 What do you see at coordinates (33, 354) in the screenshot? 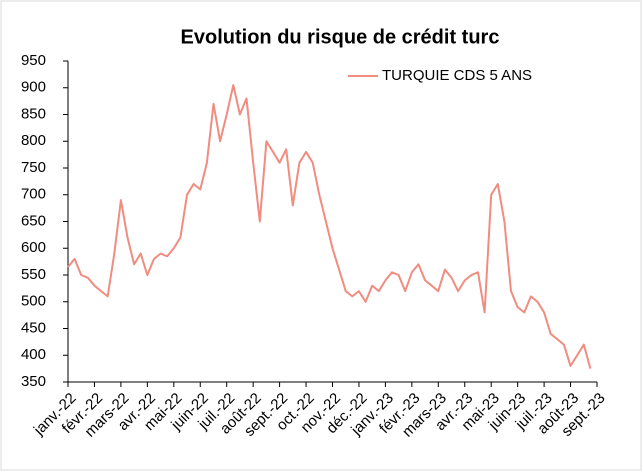
I see `y-tick-label: 400` at bounding box center [33, 354].